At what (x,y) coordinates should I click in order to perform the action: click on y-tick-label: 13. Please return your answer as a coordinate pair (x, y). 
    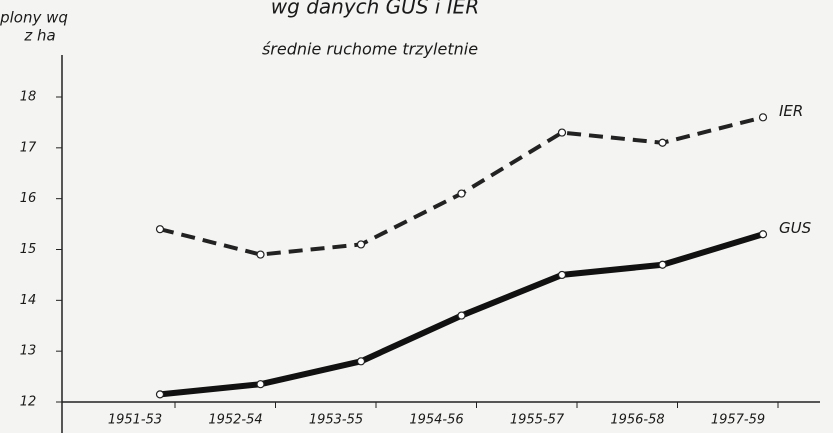
    Looking at the image, I should click on (28, 351).